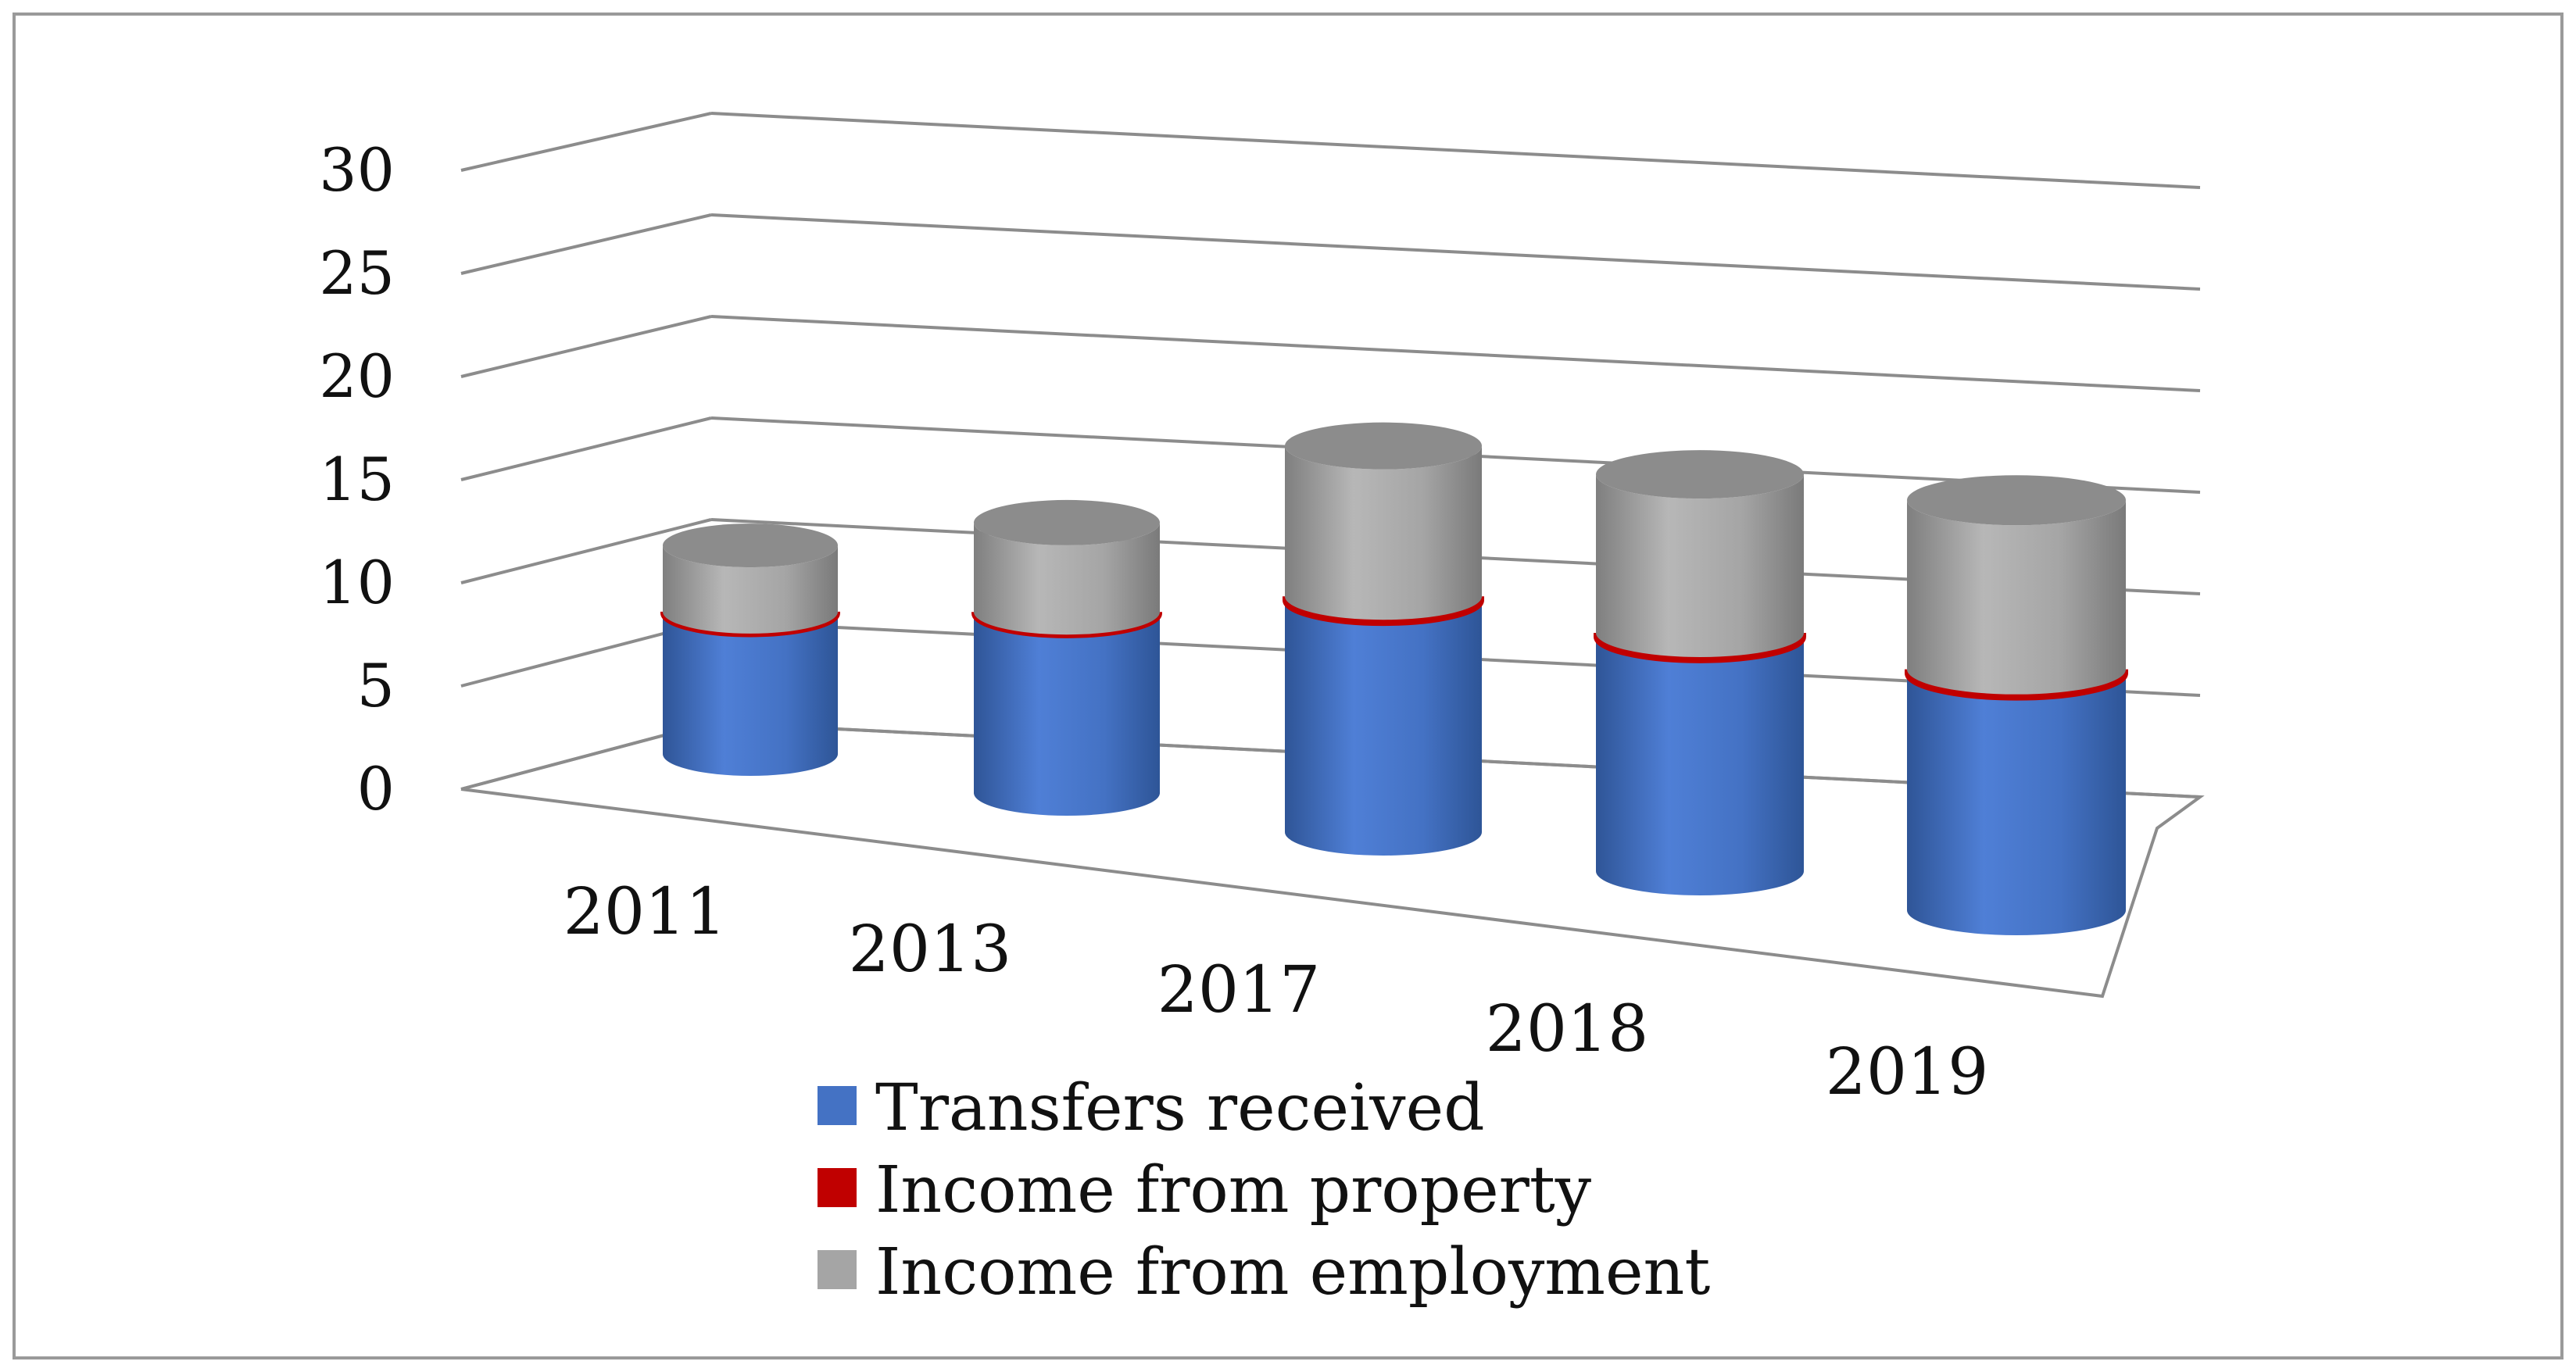 This screenshot has height=1372, width=2576. What do you see at coordinates (1700, 474) in the screenshot?
I see `bar-cap-2018` at bounding box center [1700, 474].